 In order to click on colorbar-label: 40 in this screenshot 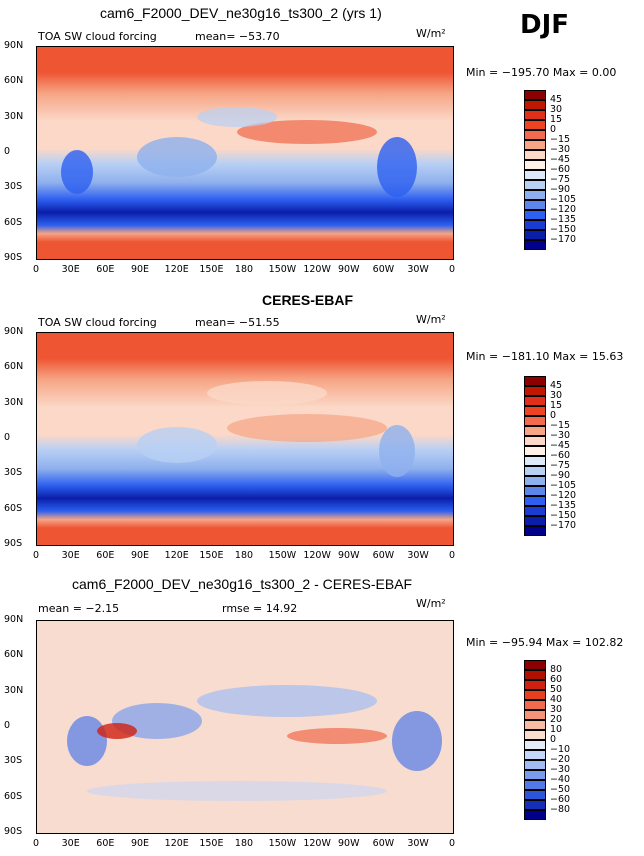, I will do `click(556, 699)`.